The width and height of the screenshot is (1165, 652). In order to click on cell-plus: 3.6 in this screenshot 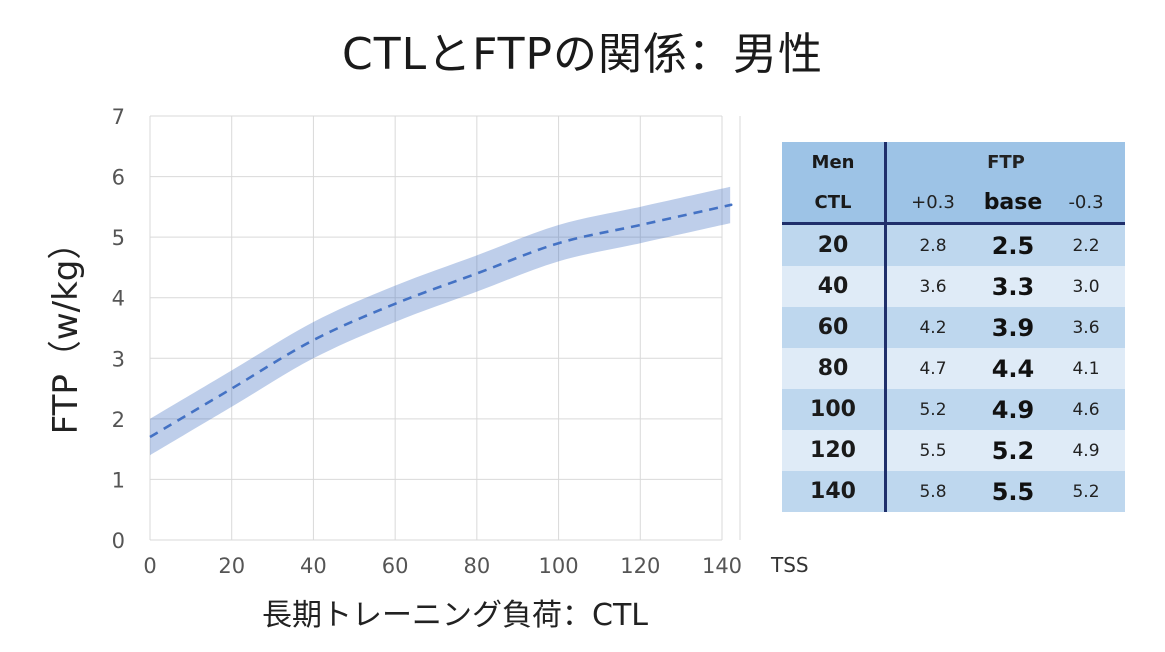, I will do `click(932, 286)`.